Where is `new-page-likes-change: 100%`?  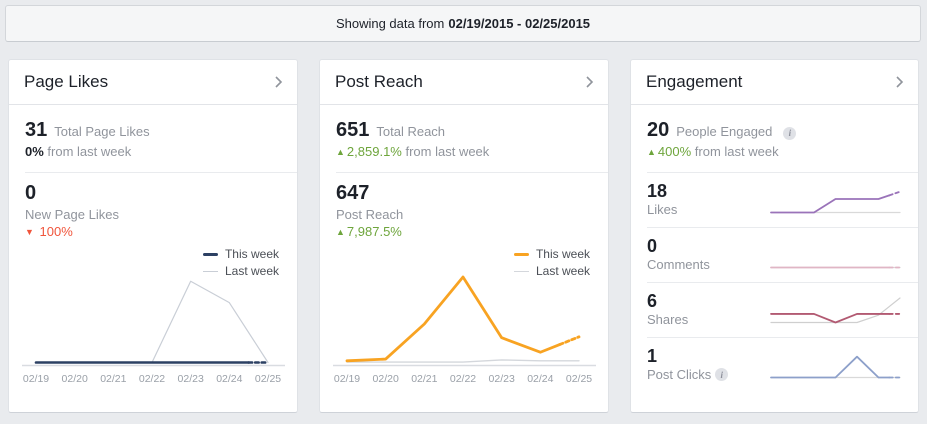
new-page-likes-change: 100% is located at coordinates (56, 231).